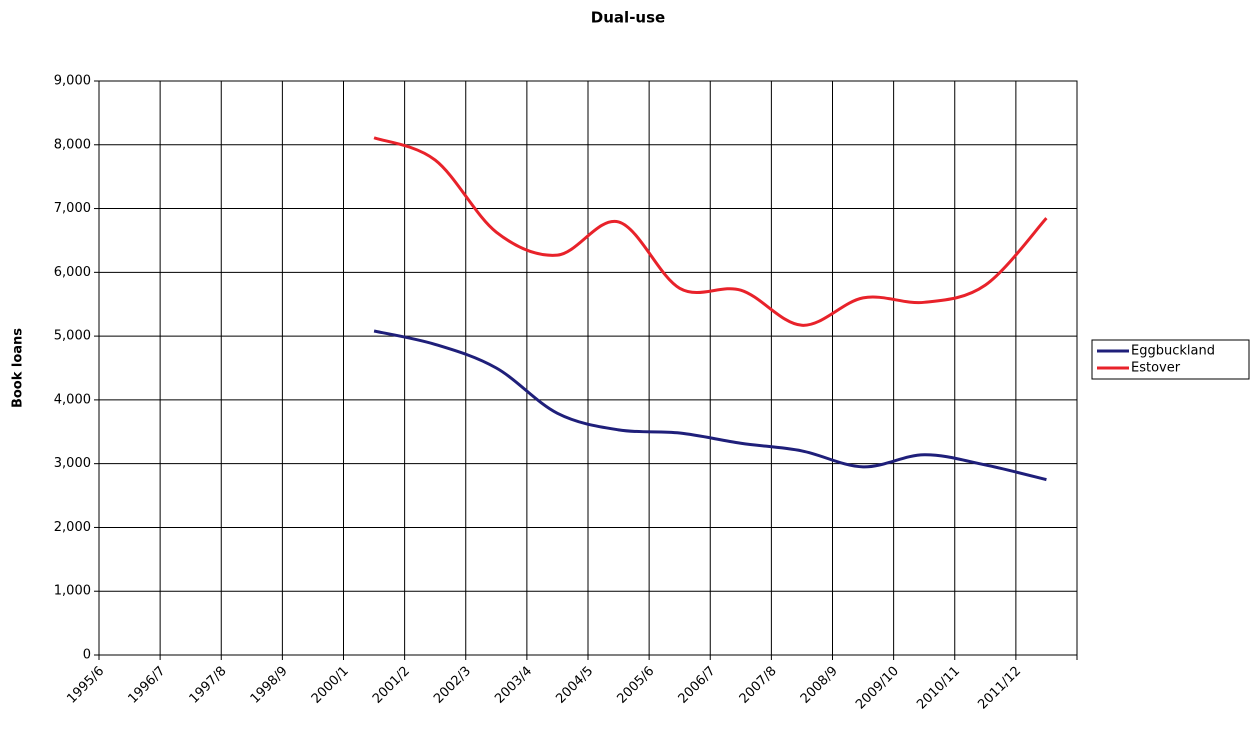 The width and height of the screenshot is (1257, 744). I want to click on x-tick-label: 2007/8, so click(758, 685).